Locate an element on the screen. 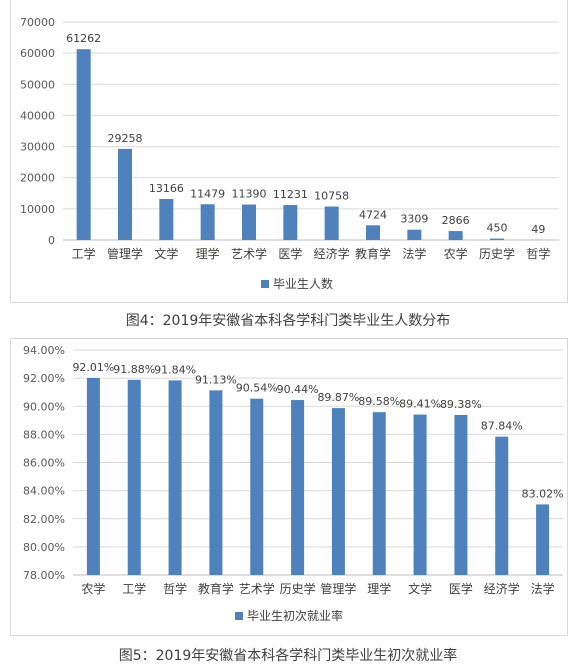 The image size is (576, 666). data-label: 92.01% is located at coordinates (93, 367).